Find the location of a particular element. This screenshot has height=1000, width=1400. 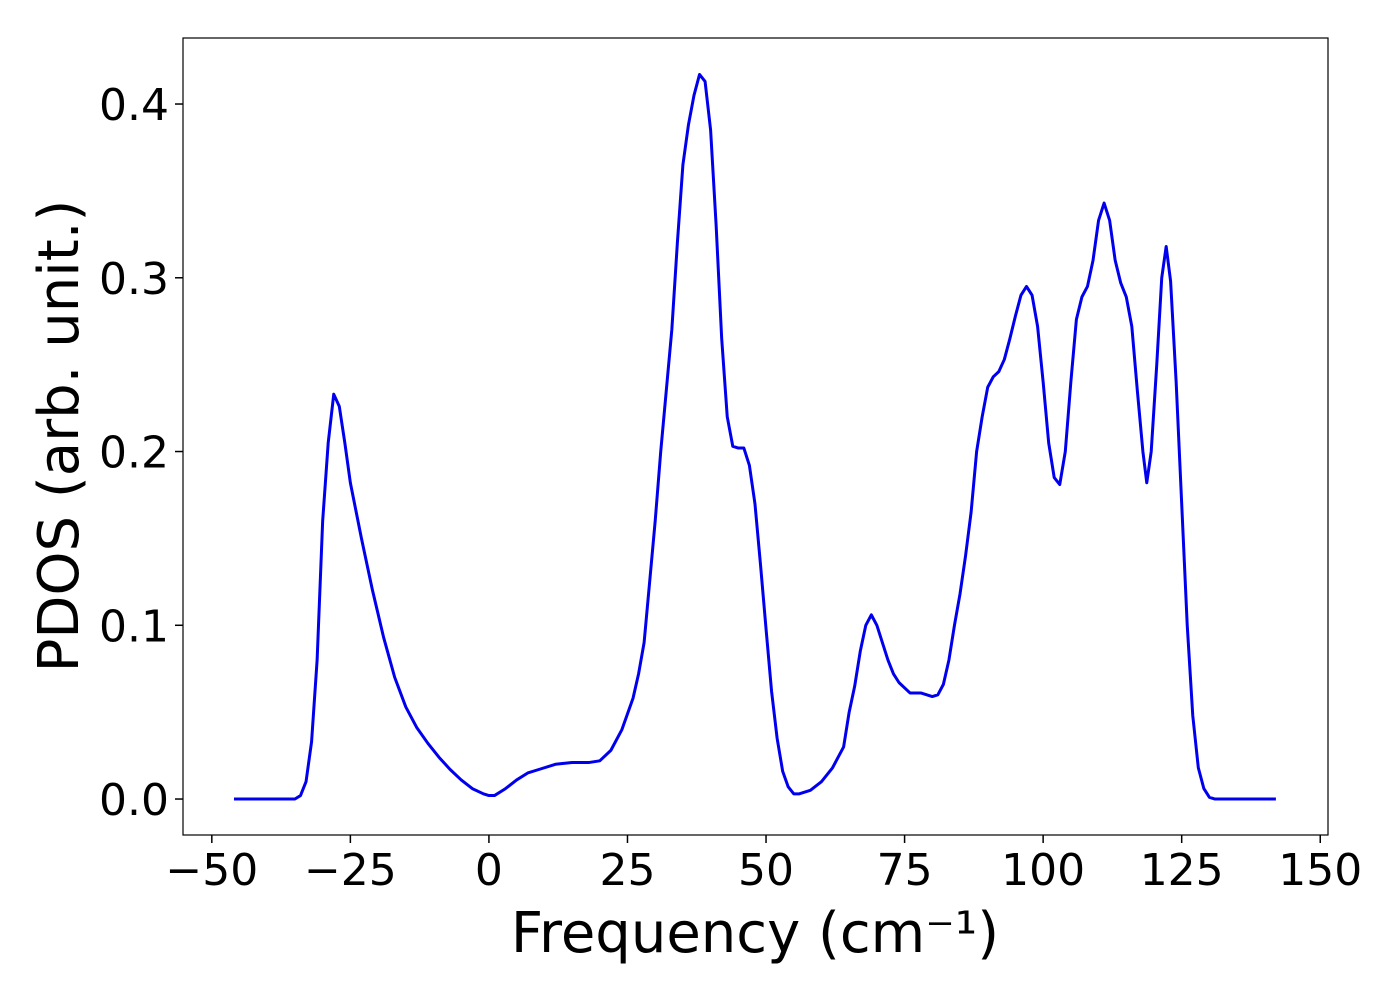

x-tick-label: 0 is located at coordinates (489, 870).